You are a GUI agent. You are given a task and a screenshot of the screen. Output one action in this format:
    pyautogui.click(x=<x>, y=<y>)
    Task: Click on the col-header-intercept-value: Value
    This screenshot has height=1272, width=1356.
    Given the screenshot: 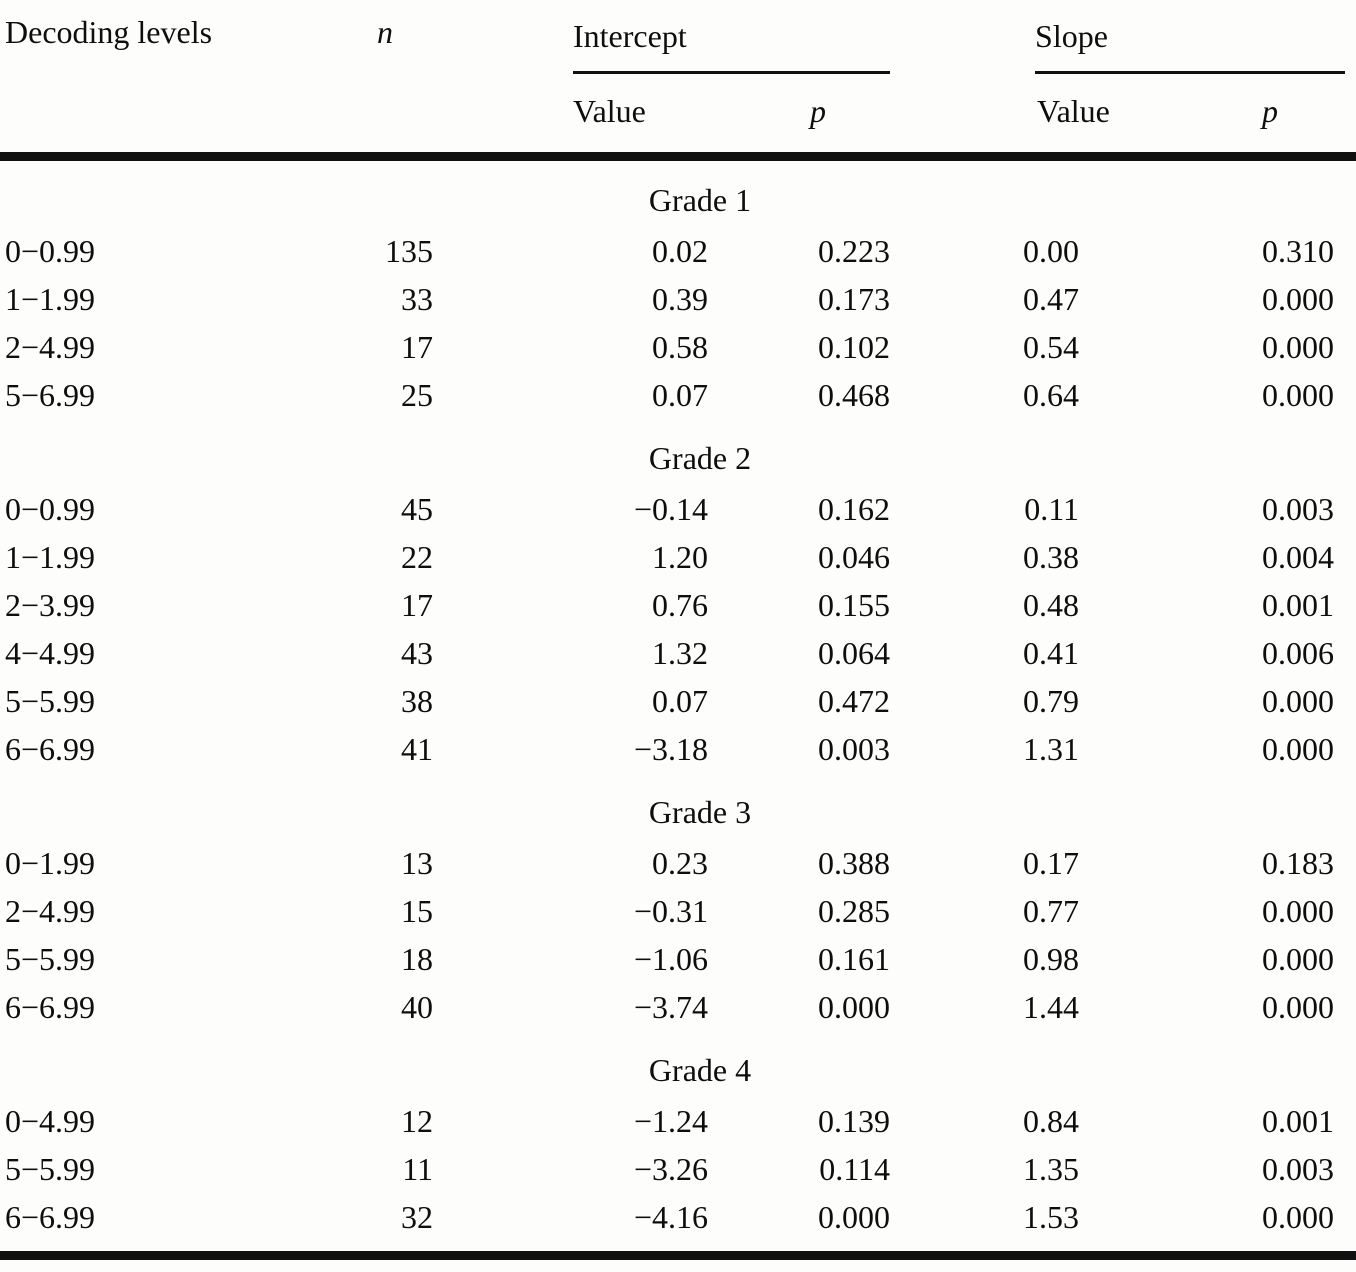 What is the action you would take?
    pyautogui.click(x=572, y=117)
    